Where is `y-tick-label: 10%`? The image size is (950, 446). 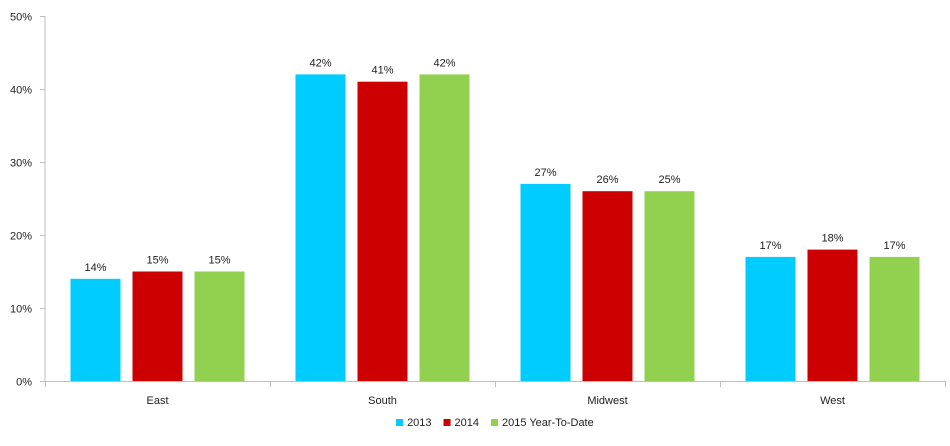
y-tick-label: 10% is located at coordinates (21, 310).